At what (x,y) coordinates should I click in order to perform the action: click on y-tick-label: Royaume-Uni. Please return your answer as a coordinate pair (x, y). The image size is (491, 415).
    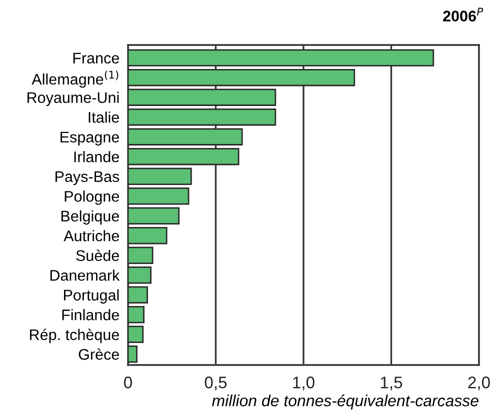
    Looking at the image, I should click on (73, 99).